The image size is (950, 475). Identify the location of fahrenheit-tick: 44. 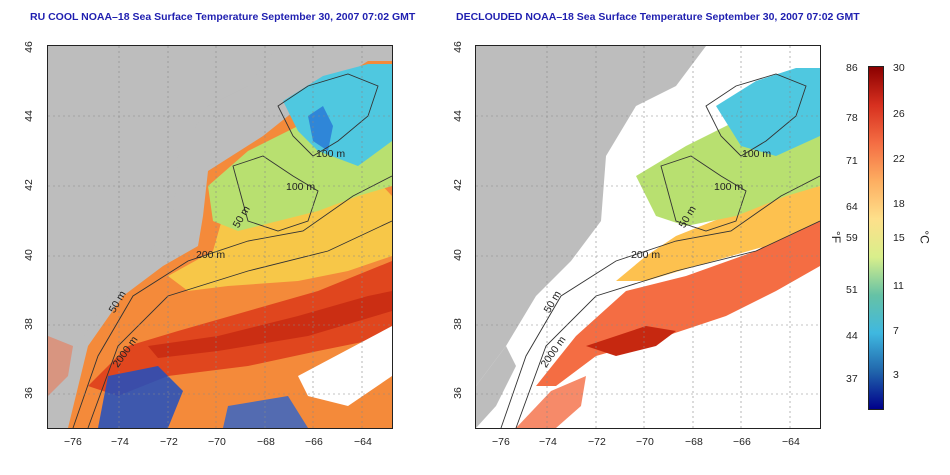
(852, 336).